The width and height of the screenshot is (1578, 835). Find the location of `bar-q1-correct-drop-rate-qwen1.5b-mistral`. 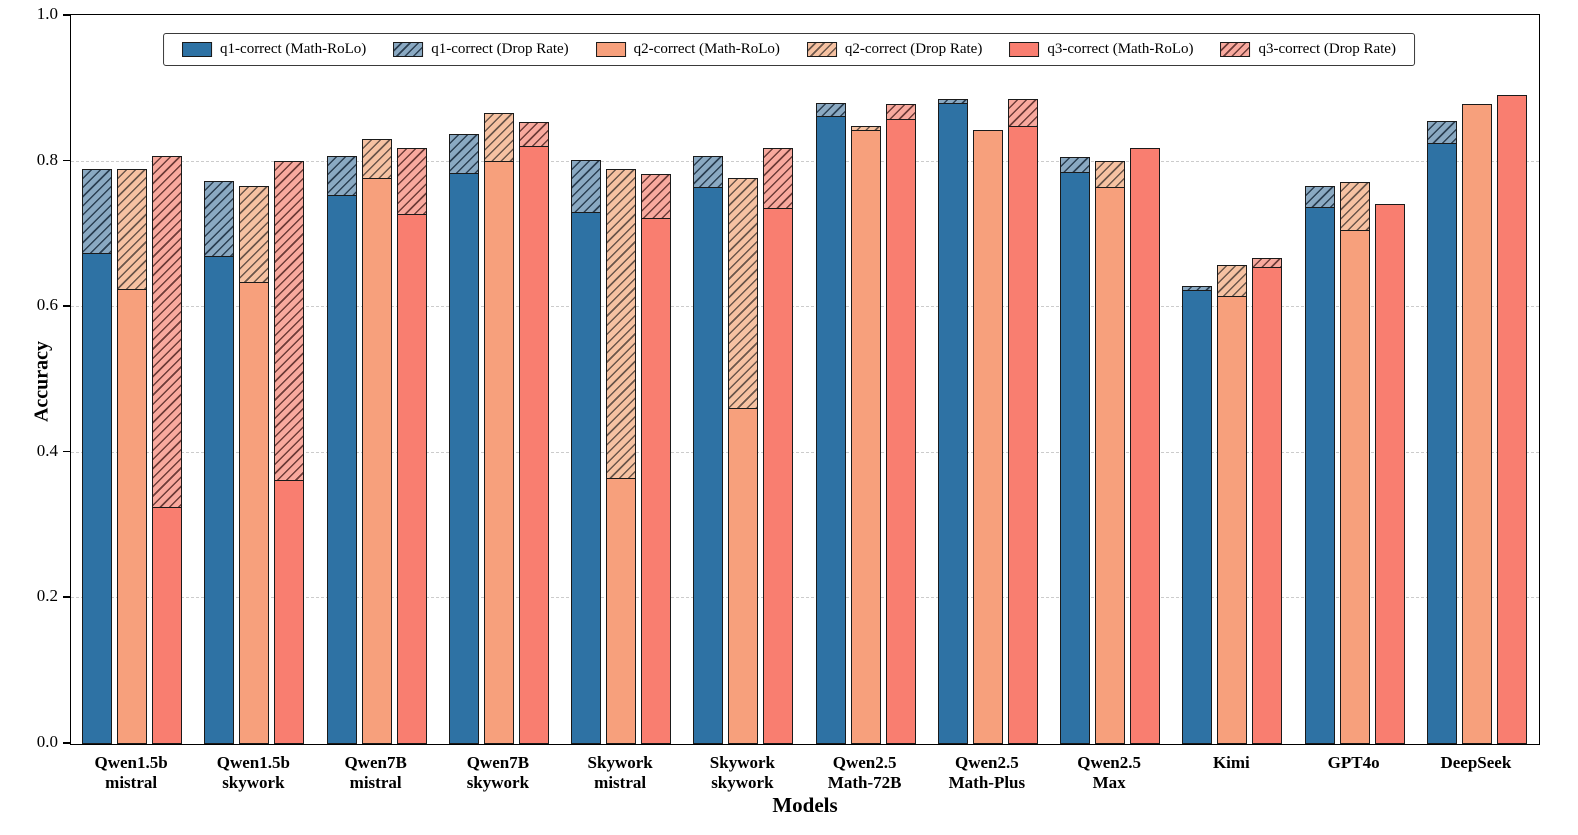

bar-q1-correct-drop-rate-qwen1.5b-mistral is located at coordinates (97, 211).